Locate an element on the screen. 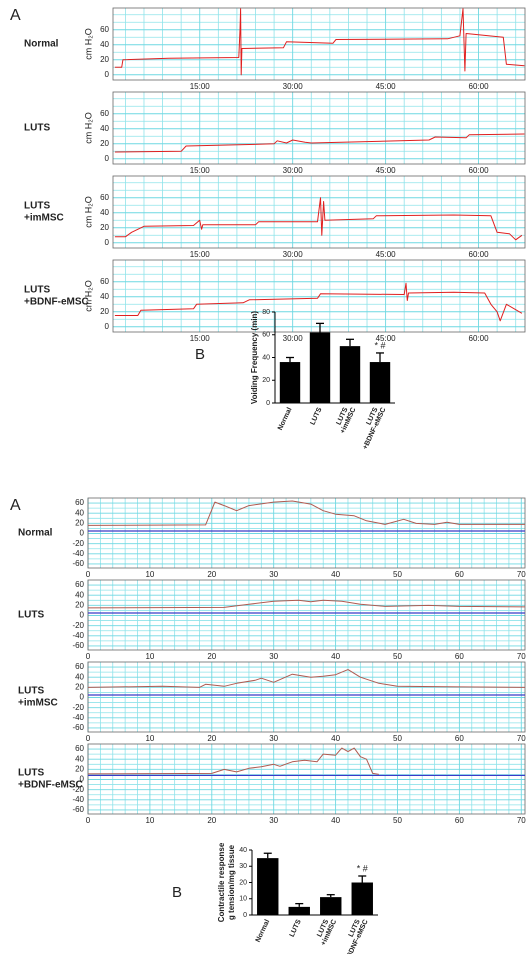 This screenshot has width=532, height=954. y-axis-label: g tension/mg tissue is located at coordinates (231, 882).